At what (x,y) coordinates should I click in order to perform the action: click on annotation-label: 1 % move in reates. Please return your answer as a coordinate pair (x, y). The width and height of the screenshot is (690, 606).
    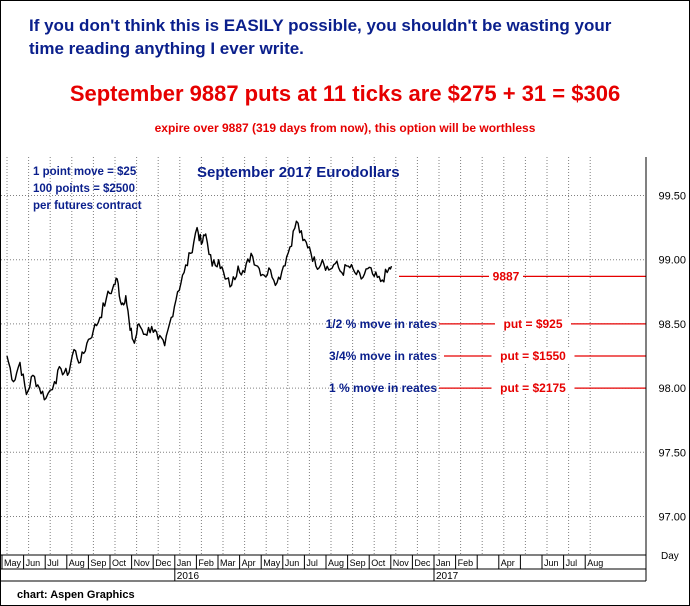
    Looking at the image, I should click on (383, 388).